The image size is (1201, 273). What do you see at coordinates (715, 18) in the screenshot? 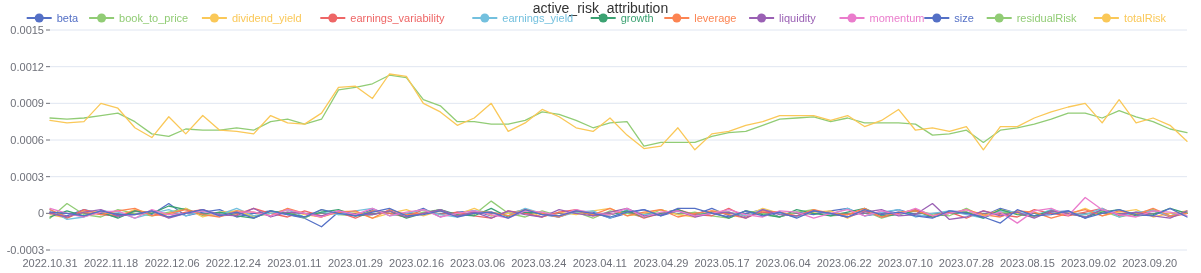
I see `legend-label: leverage` at bounding box center [715, 18].